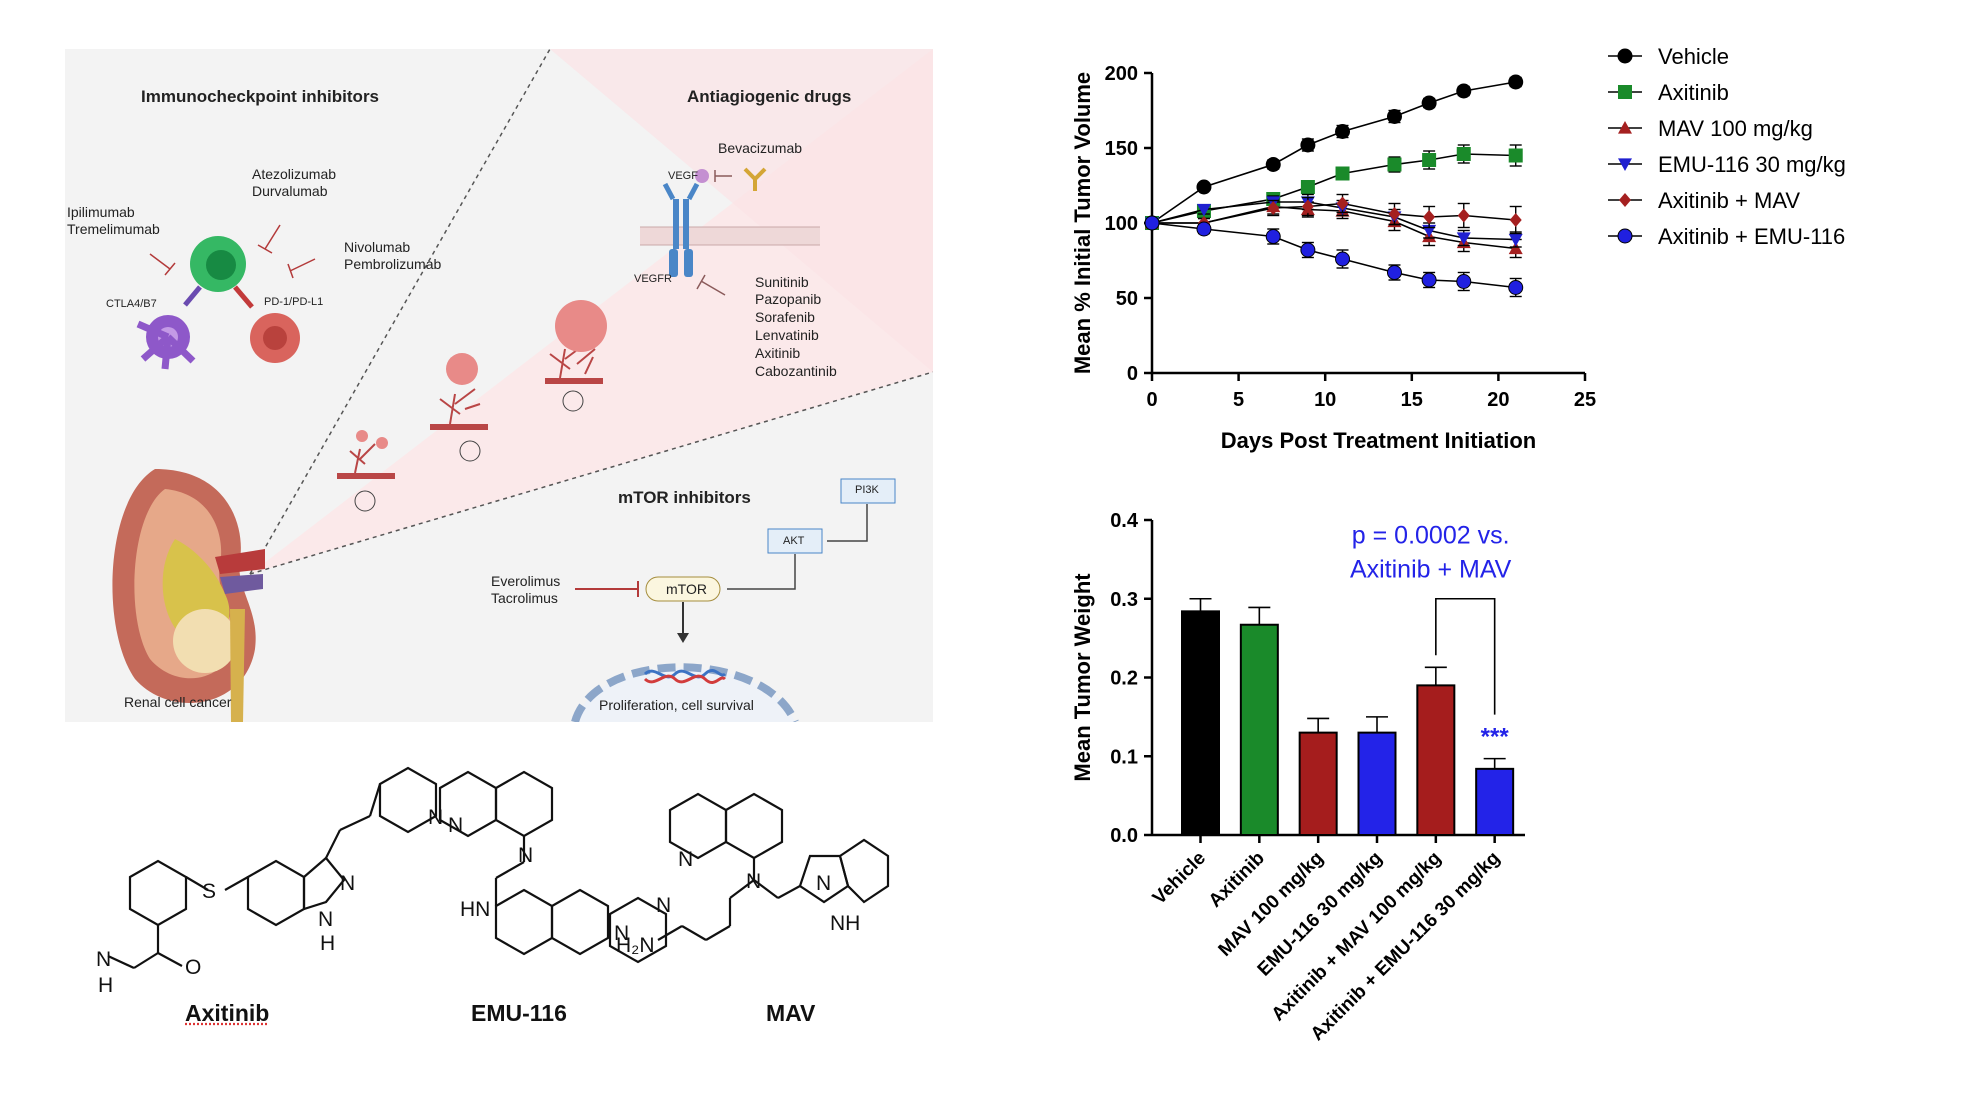 The image size is (1987, 1118). I want to click on mav-label: MAV, so click(791, 1013).